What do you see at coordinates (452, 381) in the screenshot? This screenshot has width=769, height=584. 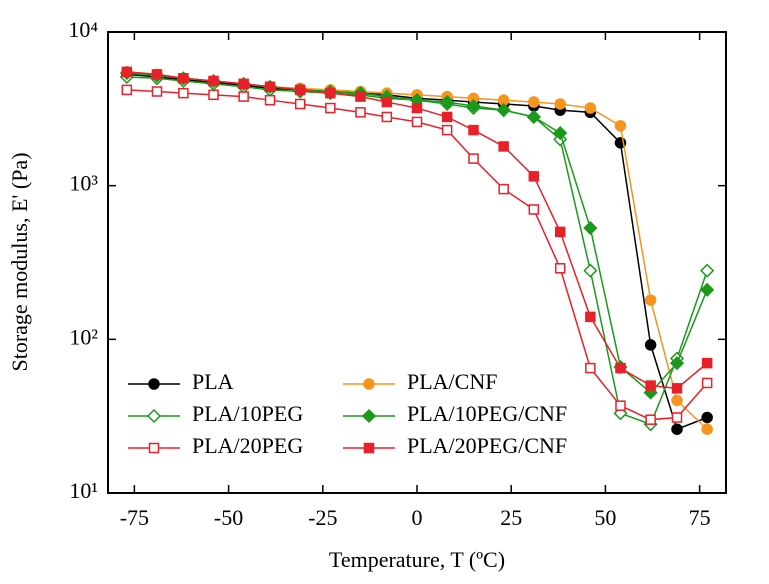 I see `legend-label: PLA/CNF` at bounding box center [452, 381].